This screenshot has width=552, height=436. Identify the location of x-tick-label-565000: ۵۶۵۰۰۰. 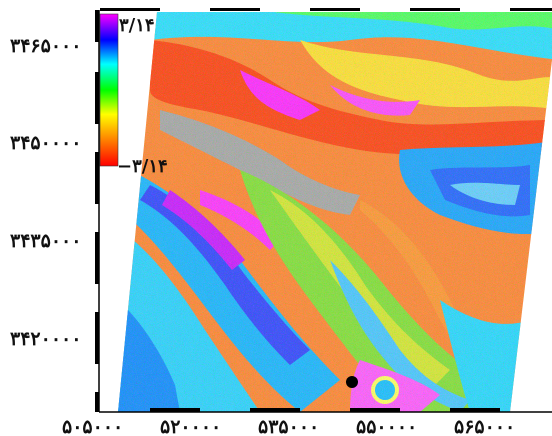
(484, 426).